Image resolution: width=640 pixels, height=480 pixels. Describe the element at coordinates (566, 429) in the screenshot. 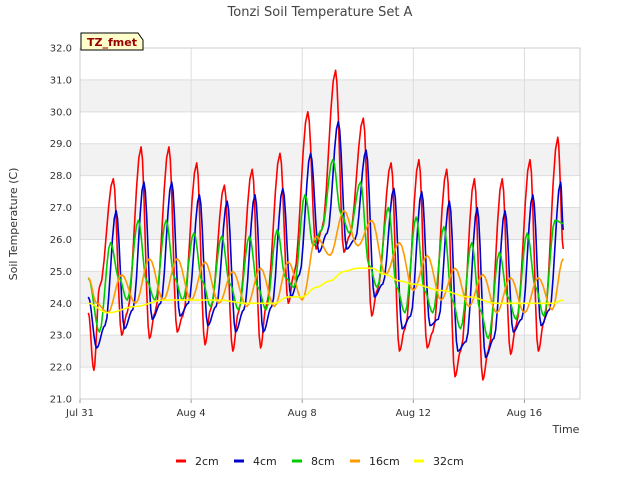

I see `x-axis-label: Time` at that location.